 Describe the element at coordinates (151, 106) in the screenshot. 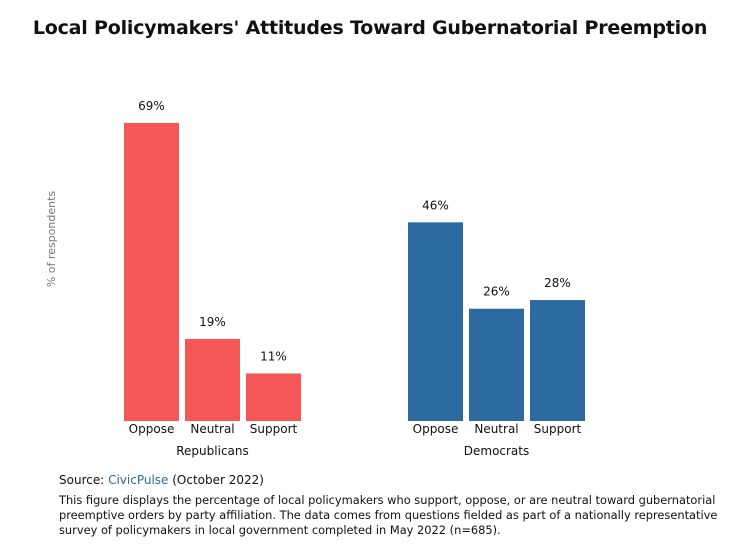

I see `data-label: 69%` at that location.